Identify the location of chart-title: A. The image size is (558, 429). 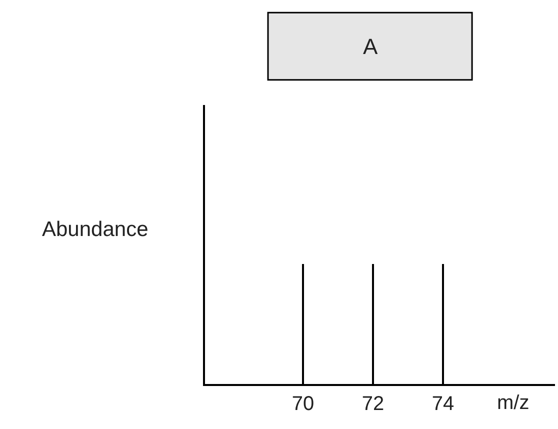
(370, 46).